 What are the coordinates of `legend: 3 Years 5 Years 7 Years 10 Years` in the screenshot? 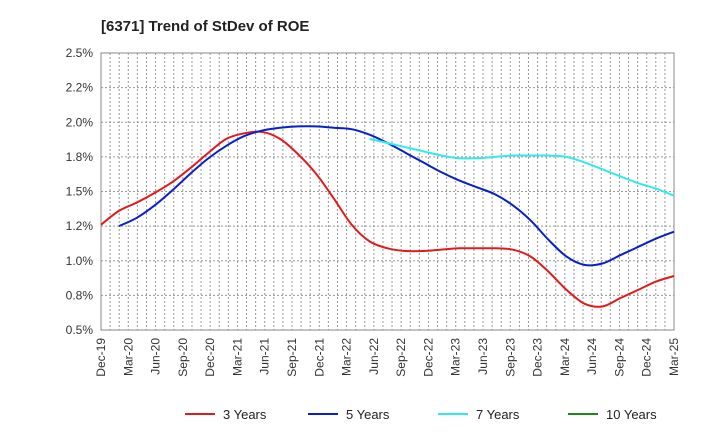 It's located at (421, 414).